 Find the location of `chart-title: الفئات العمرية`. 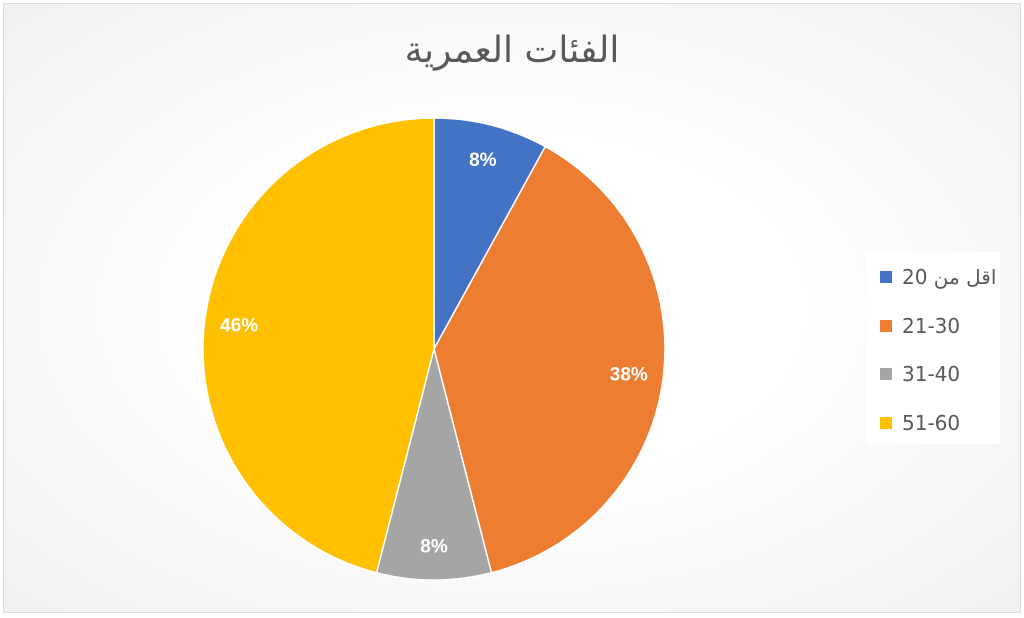

chart-title: الفئات العمرية is located at coordinates (512, 50).